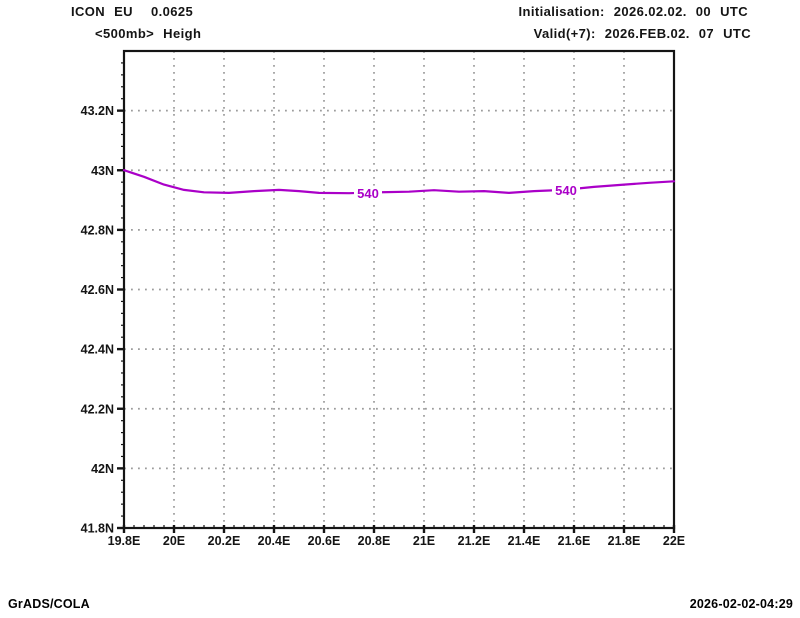  Describe the element at coordinates (399, 182) in the screenshot. I see `contour-line` at that location.